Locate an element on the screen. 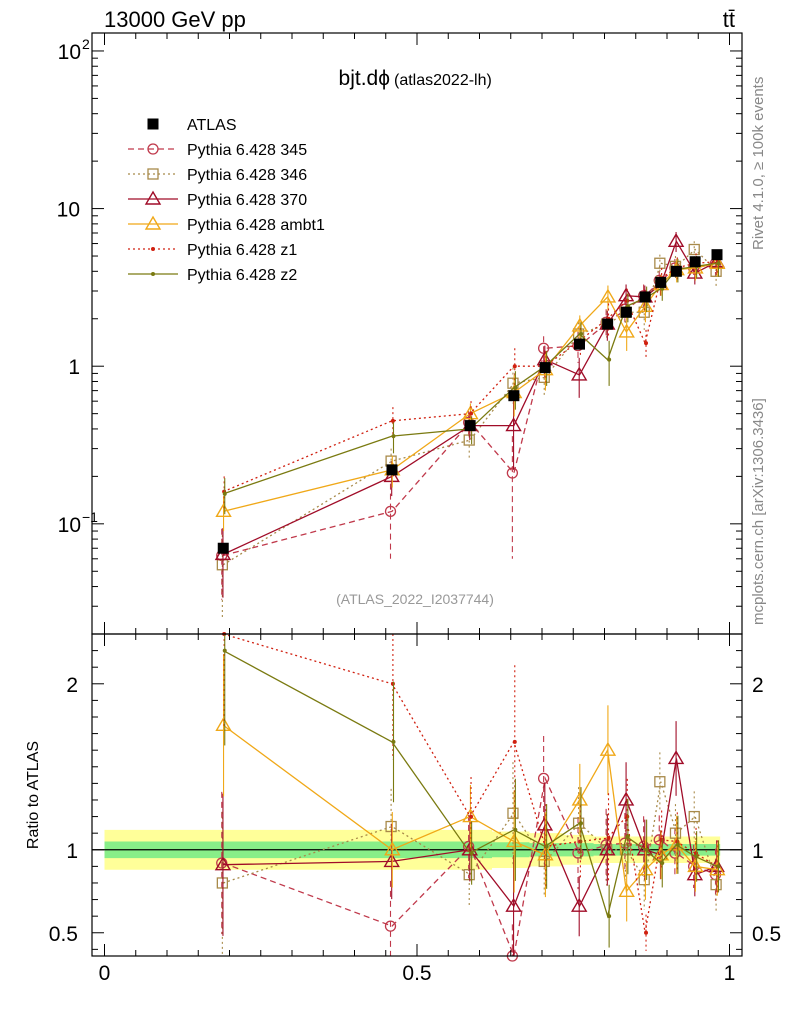 Image resolution: width=786 pixels, height=1024 pixels. legend-entry: Pythia 6.428 z1 is located at coordinates (212, 250).